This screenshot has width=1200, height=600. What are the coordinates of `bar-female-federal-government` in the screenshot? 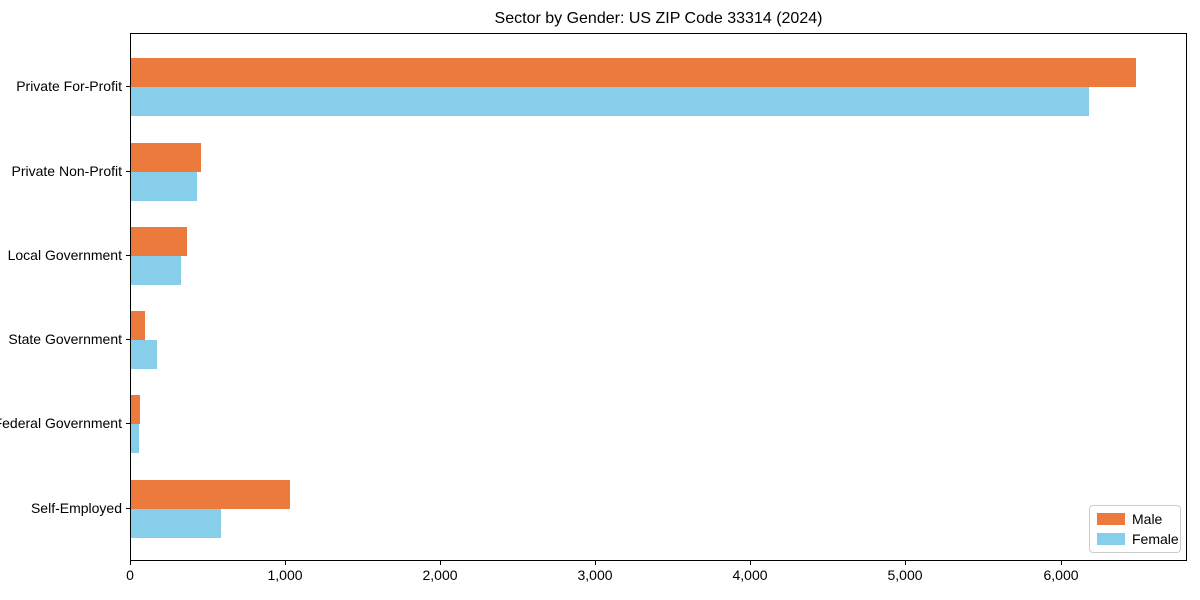 It's located at (135, 438).